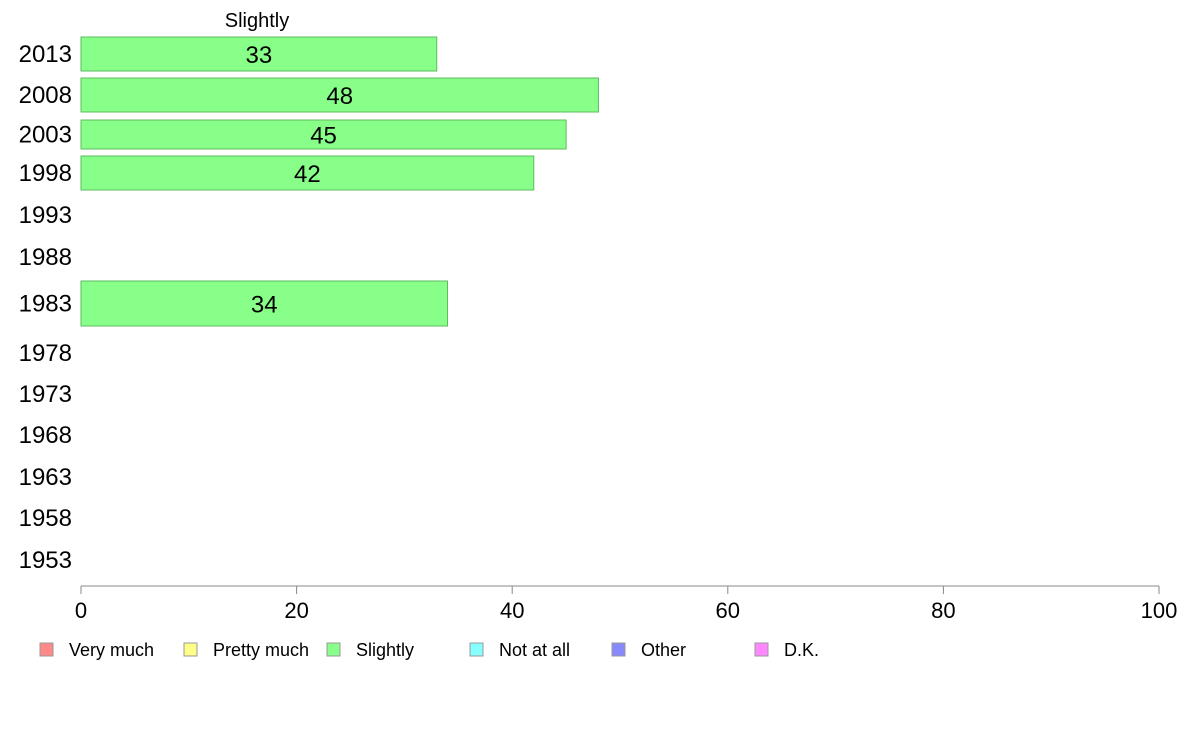 The height and width of the screenshot is (741, 1188). What do you see at coordinates (385, 650) in the screenshot?
I see `legend-label: Slightly` at bounding box center [385, 650].